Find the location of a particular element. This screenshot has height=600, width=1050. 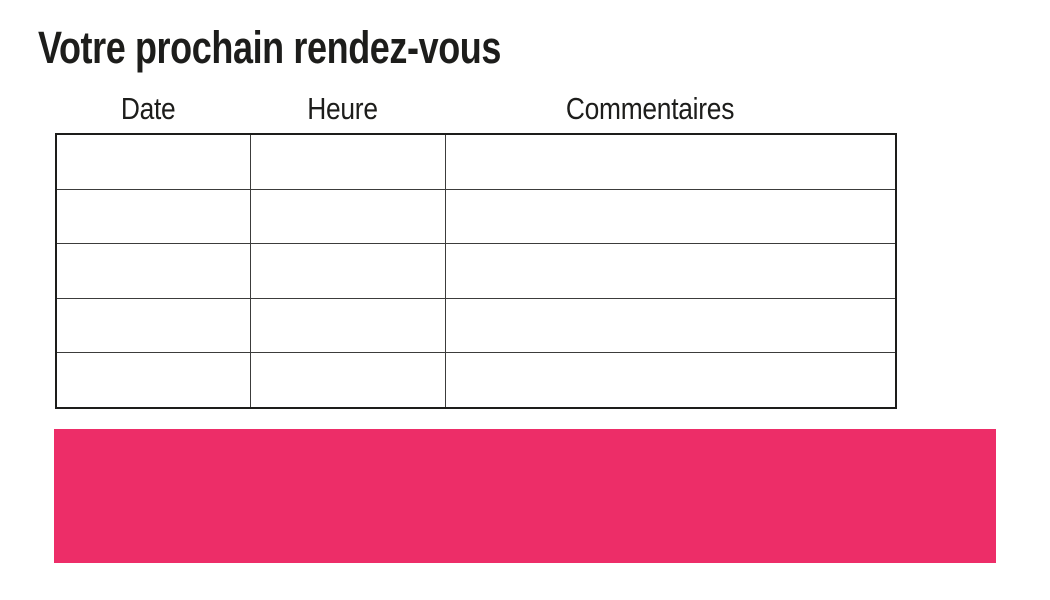

column-header-date-label: Date is located at coordinates (148, 108).